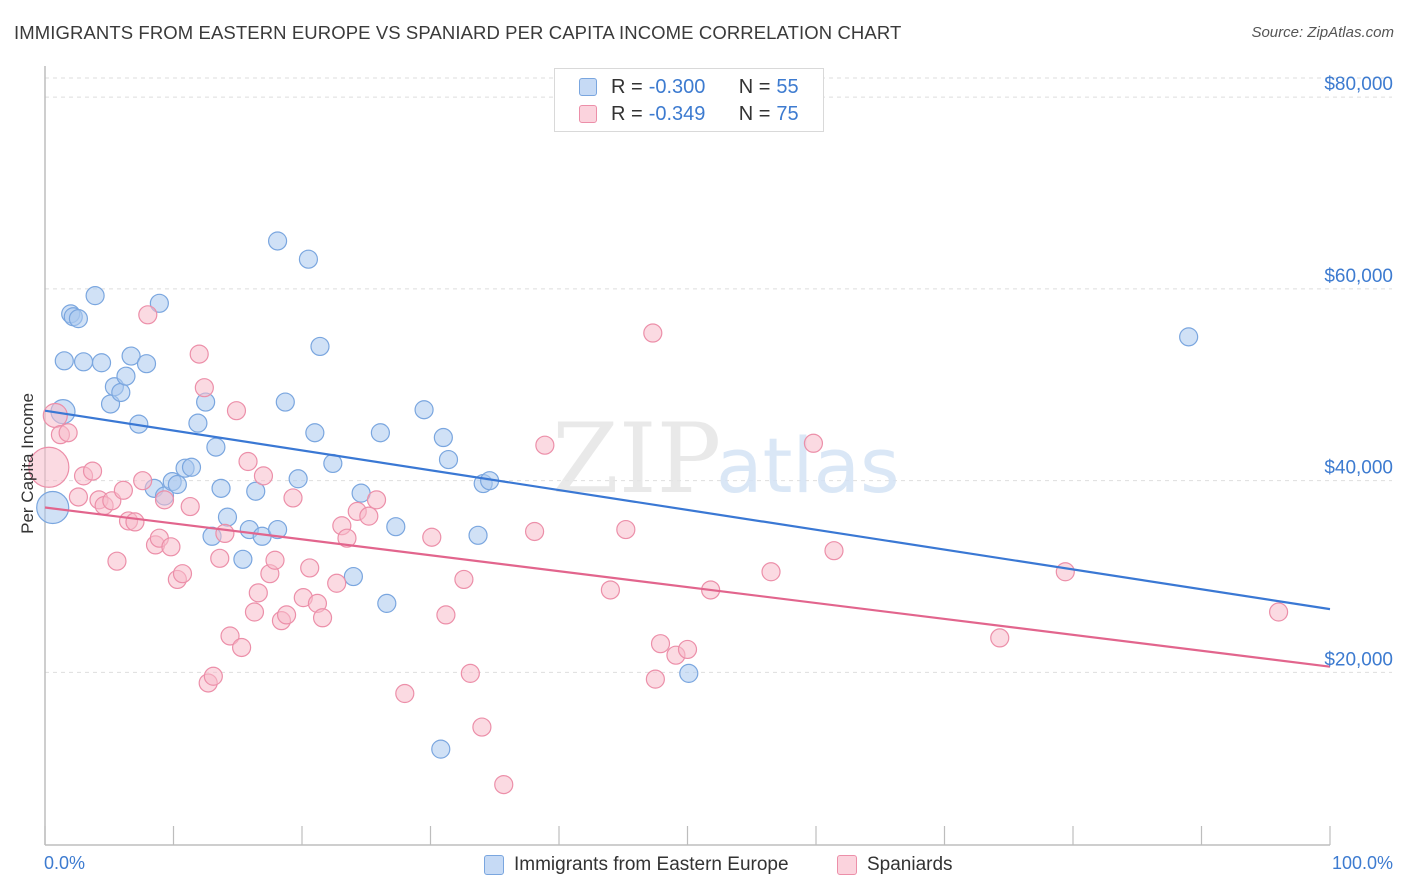  What do you see at coordinates (787, 86) in the screenshot?
I see `n-value: 55` at bounding box center [787, 86].